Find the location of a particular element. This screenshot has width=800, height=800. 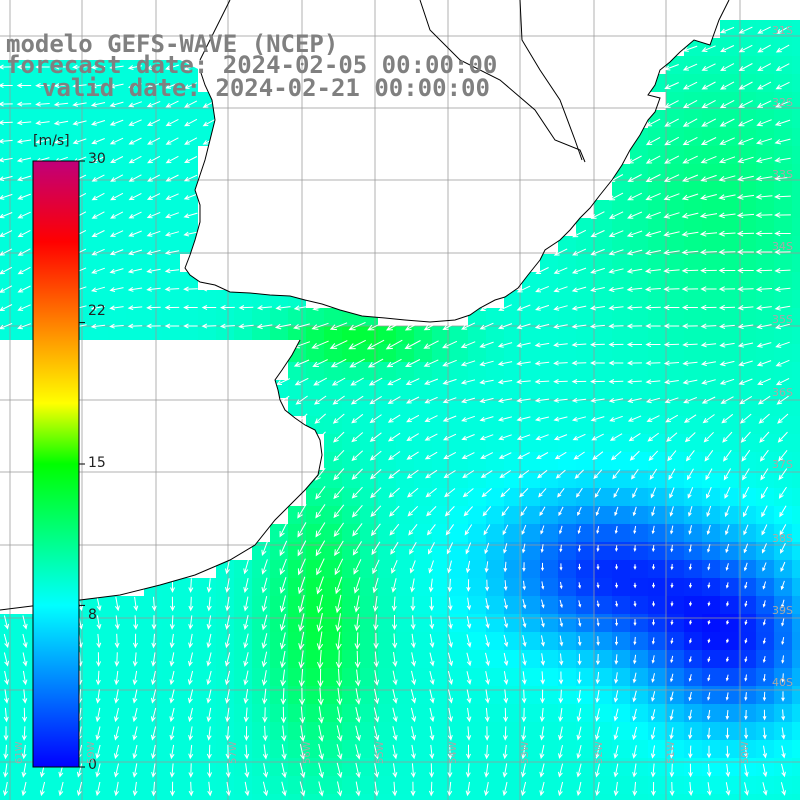

lat-label-33s: 33S is located at coordinates (782, 174).